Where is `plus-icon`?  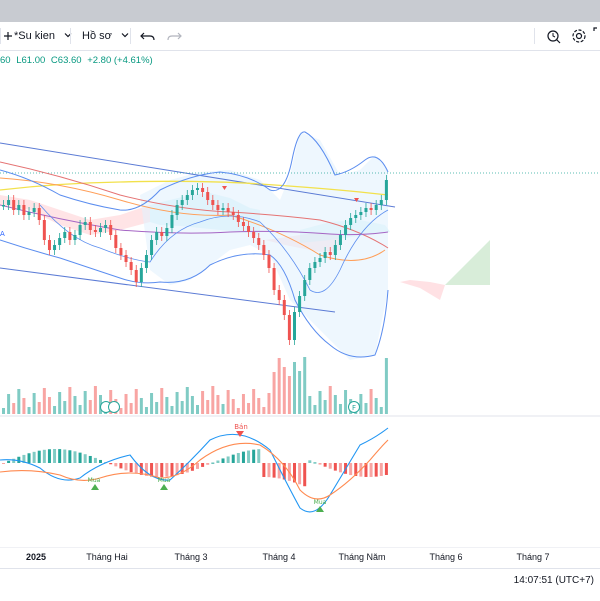
plus-icon is located at coordinates (9, 36).